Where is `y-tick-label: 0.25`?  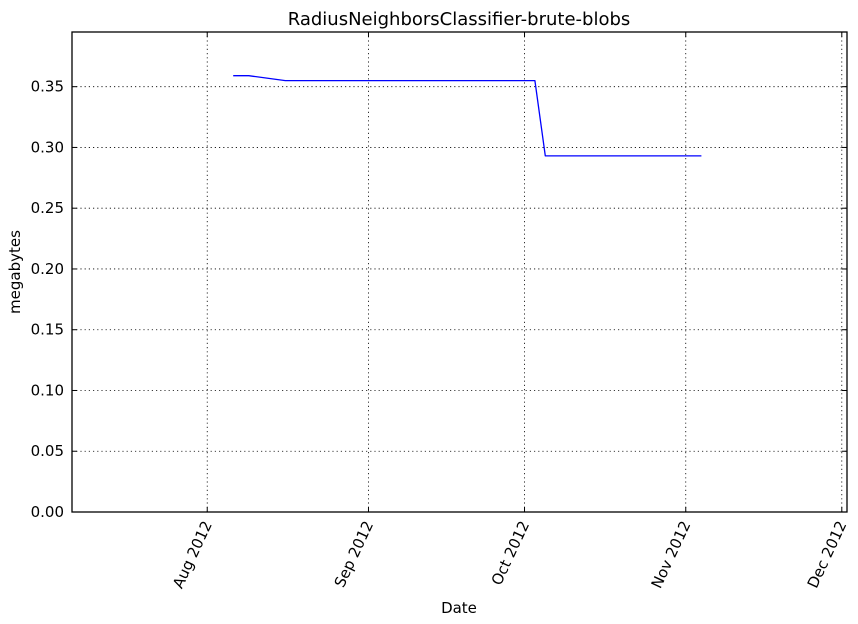
y-tick-label: 0.25 is located at coordinates (47, 208).